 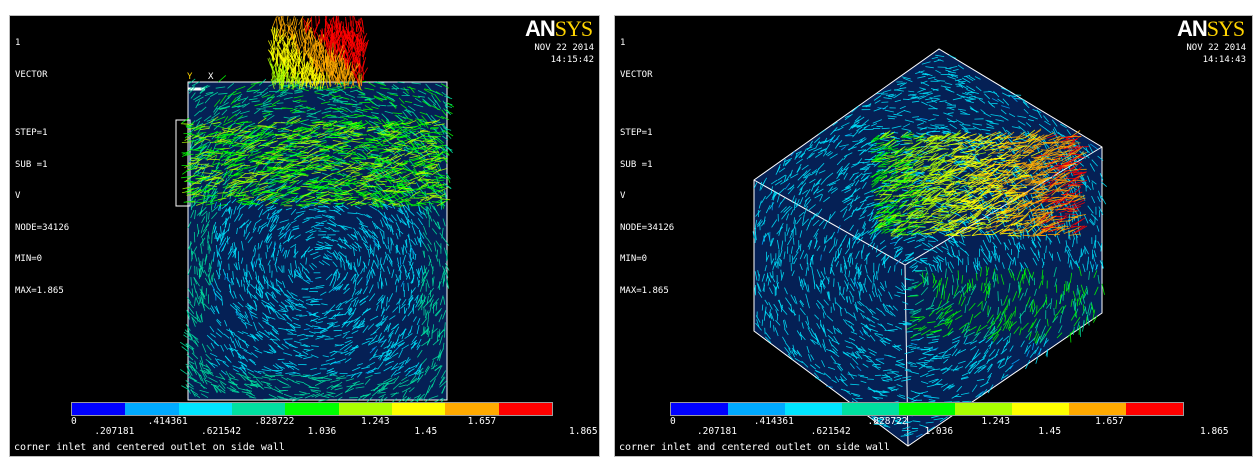 What do you see at coordinates (572, 60) in the screenshot?
I see `time-label: 14:15:42` at bounding box center [572, 60].